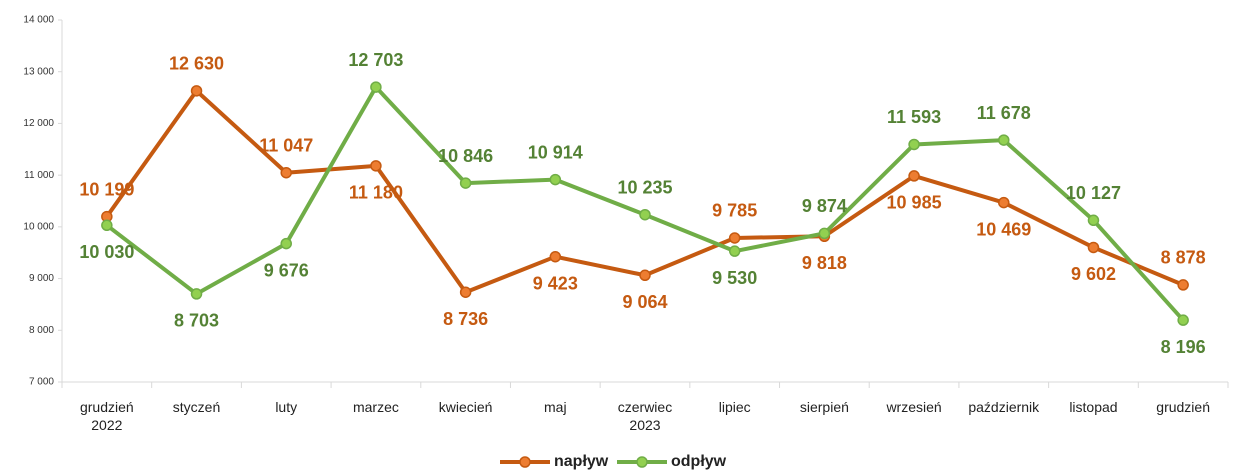 This screenshot has height=474, width=1234. What do you see at coordinates (38, 226) in the screenshot?
I see `y-tick-label: 10 000` at bounding box center [38, 226].